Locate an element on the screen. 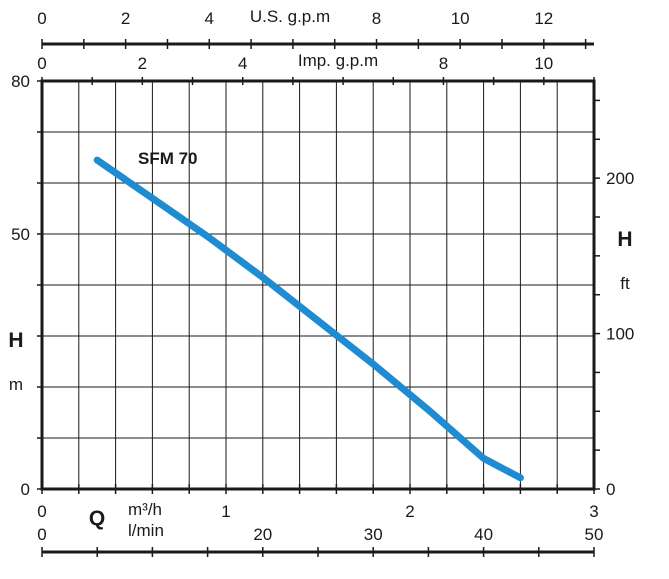 The height and width of the screenshot is (579, 669). tick-label-lmin: 20 is located at coordinates (262, 534).